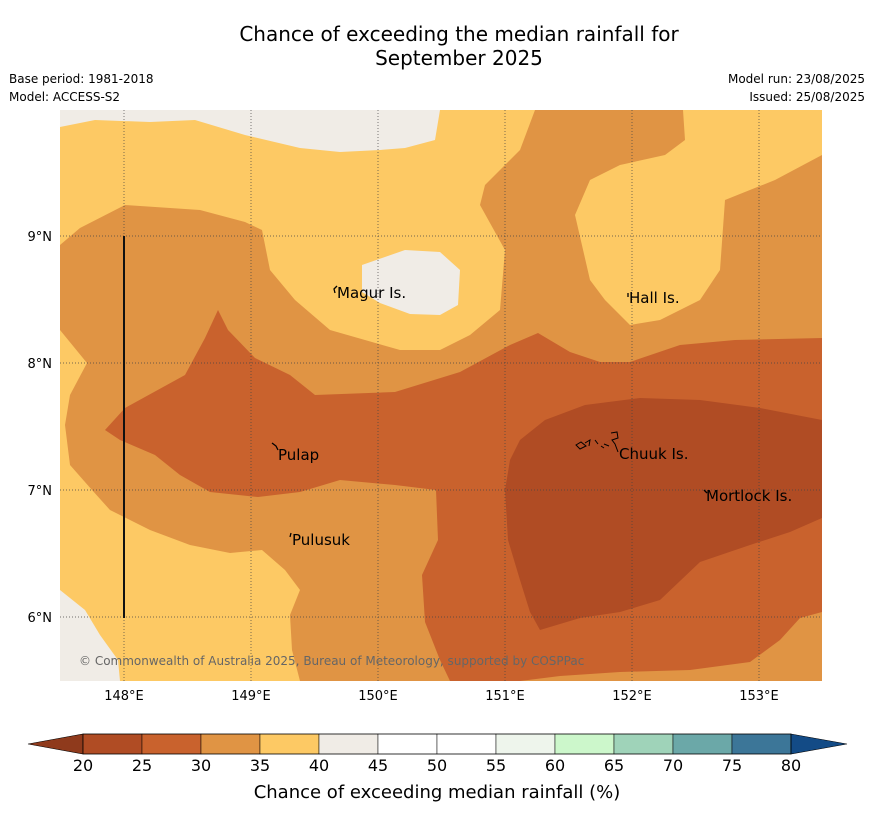 The width and height of the screenshot is (873, 816). I want to click on mortlock-island-shape, so click(705, 491).